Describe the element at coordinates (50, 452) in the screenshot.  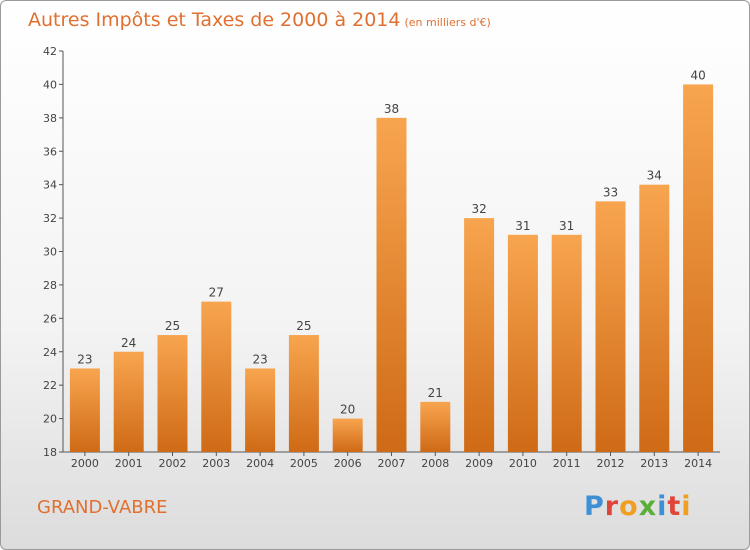
I see `y-tick-label: 18` at that location.